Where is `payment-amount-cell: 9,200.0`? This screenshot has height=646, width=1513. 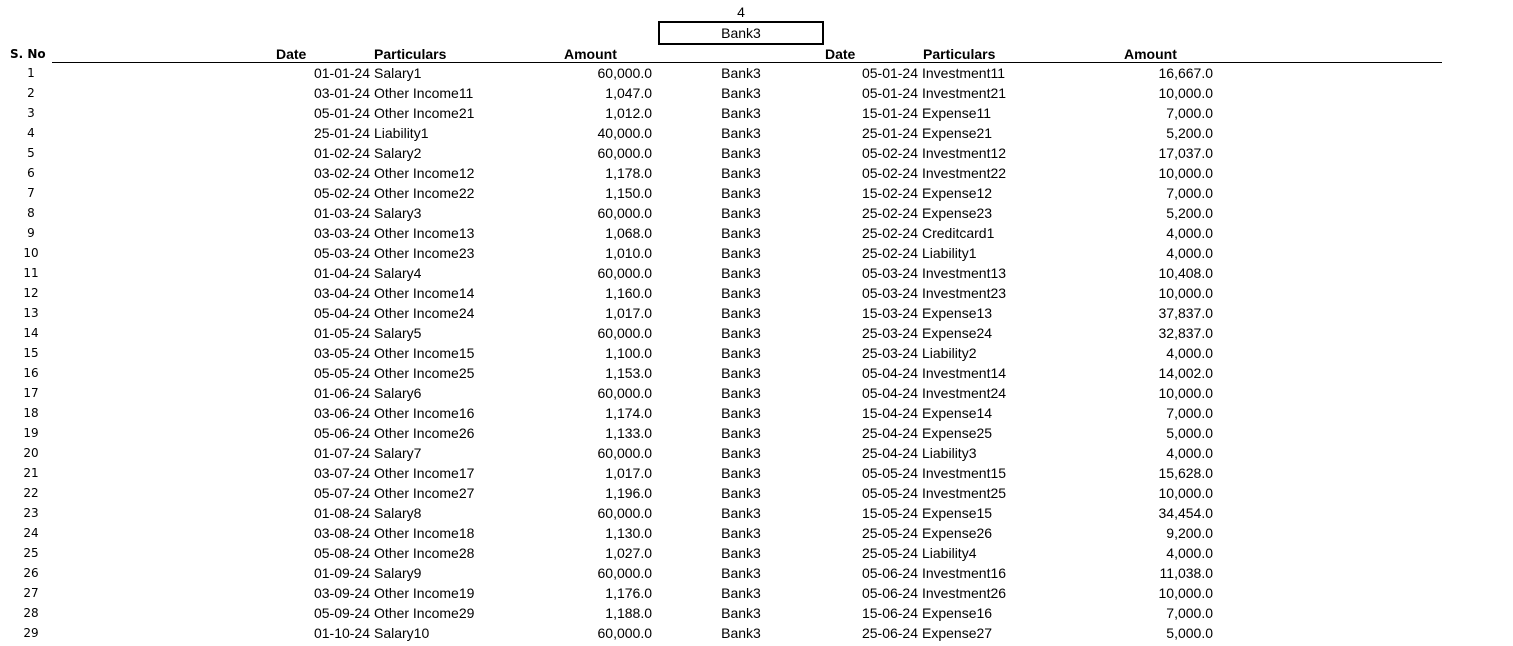
payment-amount-cell: 9,200.0 is located at coordinates (1189, 533).